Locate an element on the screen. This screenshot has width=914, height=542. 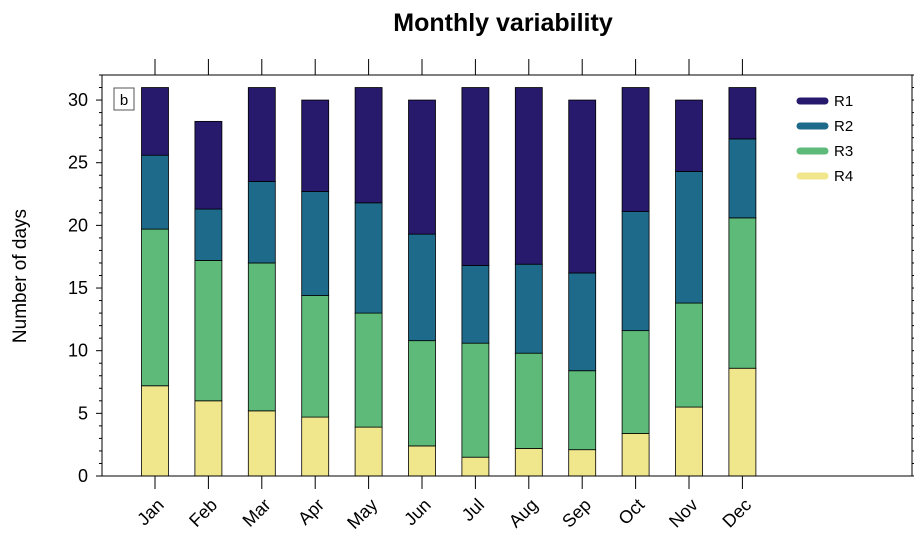
bar-r1-sep is located at coordinates (582, 186).